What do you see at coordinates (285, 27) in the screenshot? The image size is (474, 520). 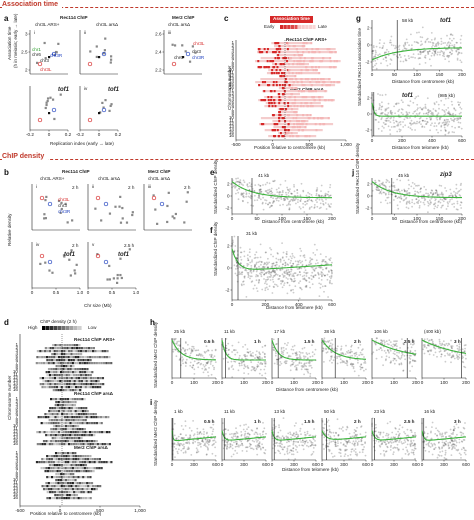 I see `legend-swatch` at bounding box center [285, 27].